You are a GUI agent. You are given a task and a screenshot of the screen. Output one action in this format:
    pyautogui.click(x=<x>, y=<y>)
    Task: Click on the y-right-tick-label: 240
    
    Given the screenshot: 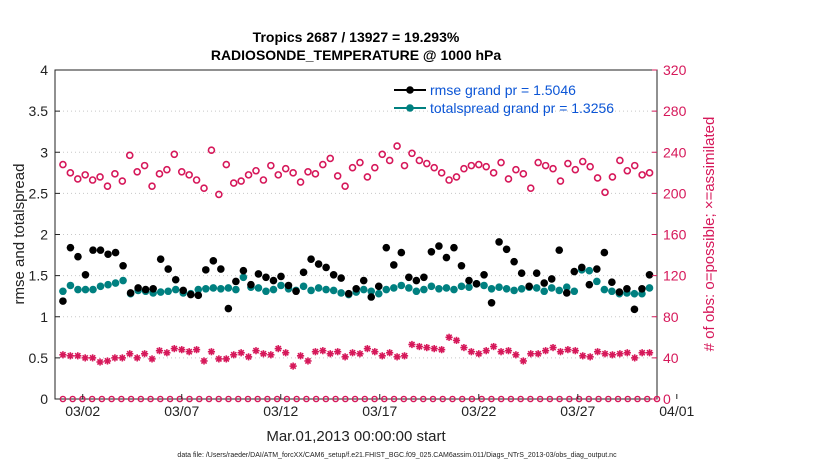 What is the action you would take?
    pyautogui.click(x=675, y=152)
    